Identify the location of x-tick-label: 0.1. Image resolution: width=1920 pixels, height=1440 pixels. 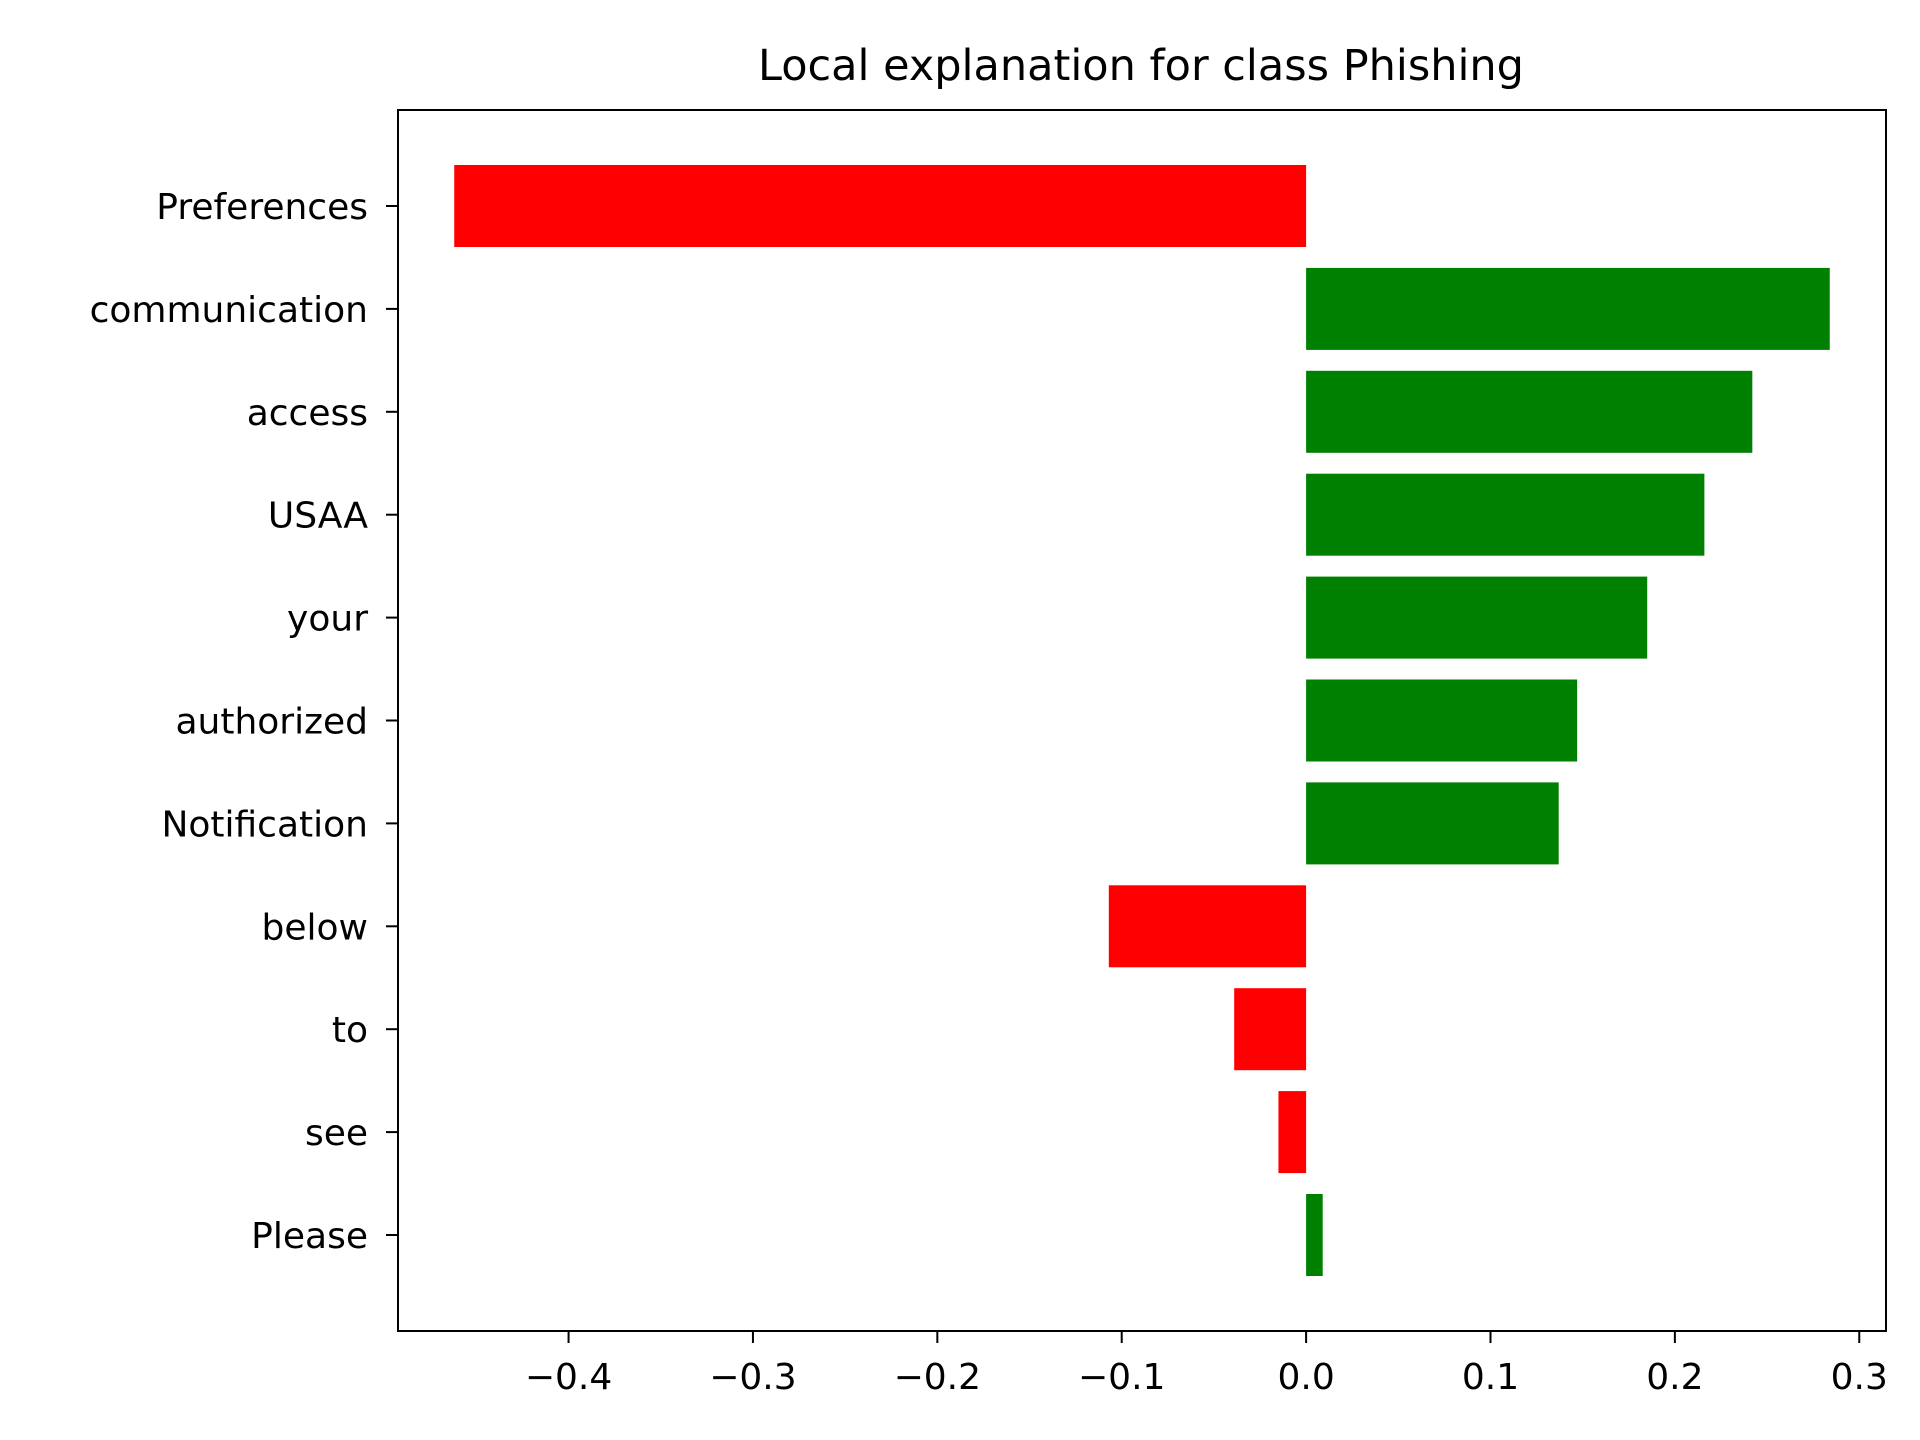
(1490, 1377).